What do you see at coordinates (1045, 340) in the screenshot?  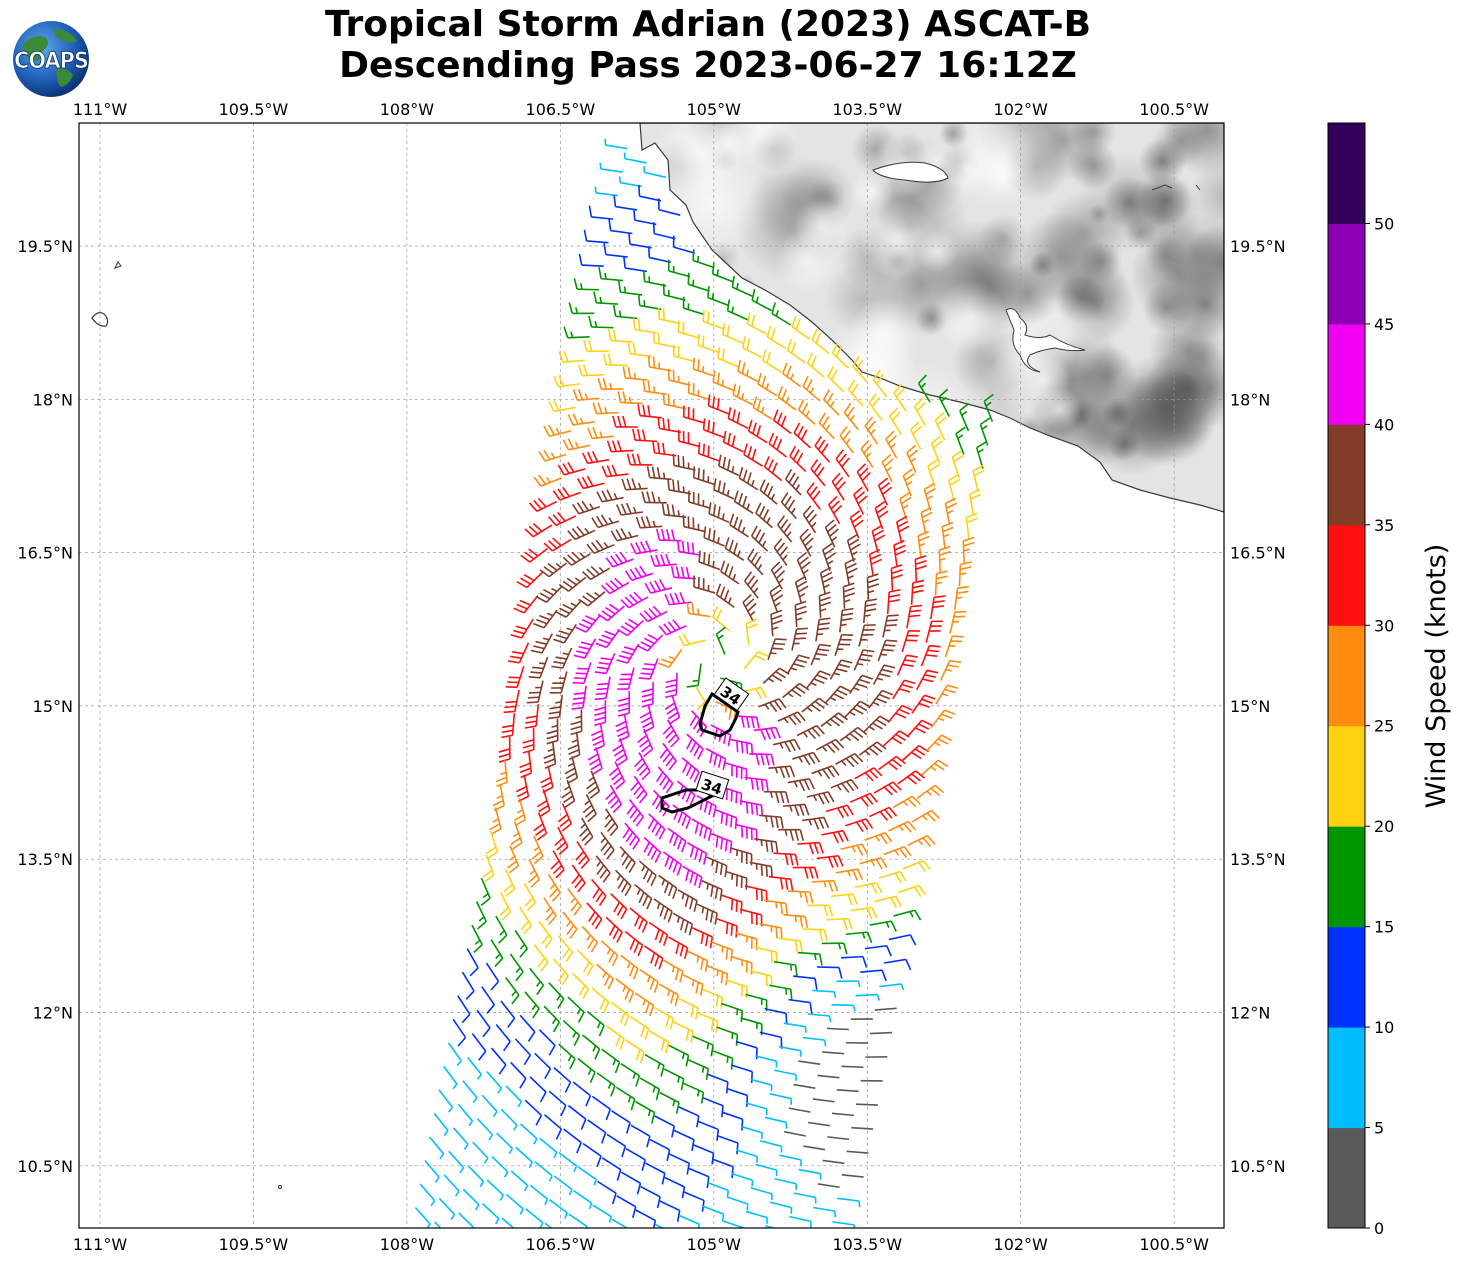 I see `reservoir` at bounding box center [1045, 340].